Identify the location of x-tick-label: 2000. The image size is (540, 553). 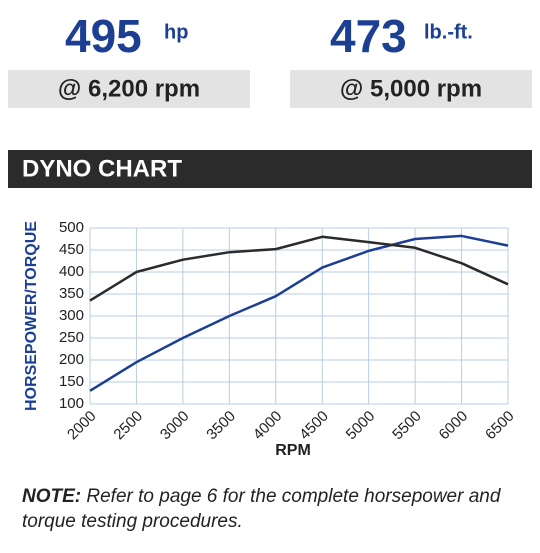
(82, 426).